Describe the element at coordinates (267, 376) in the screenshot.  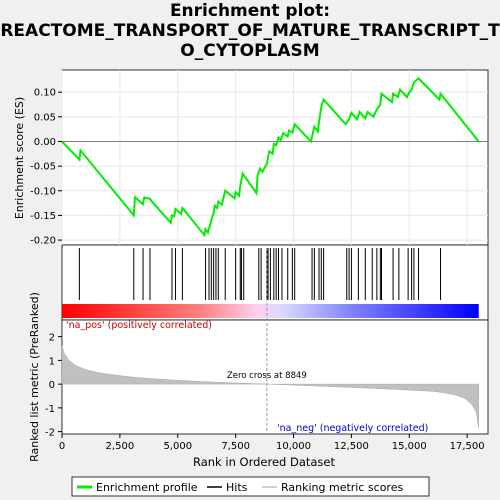
I see `zero-cross-label: Zero cross at 8849` at that location.